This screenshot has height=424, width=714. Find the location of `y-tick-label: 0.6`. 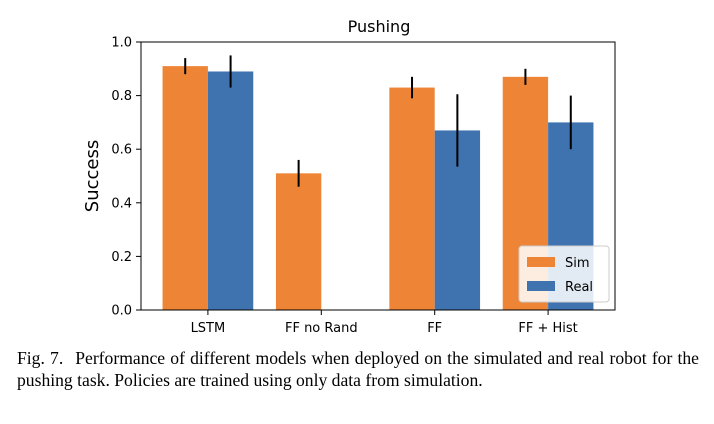

y-tick-label: 0.6 is located at coordinates (121, 150).